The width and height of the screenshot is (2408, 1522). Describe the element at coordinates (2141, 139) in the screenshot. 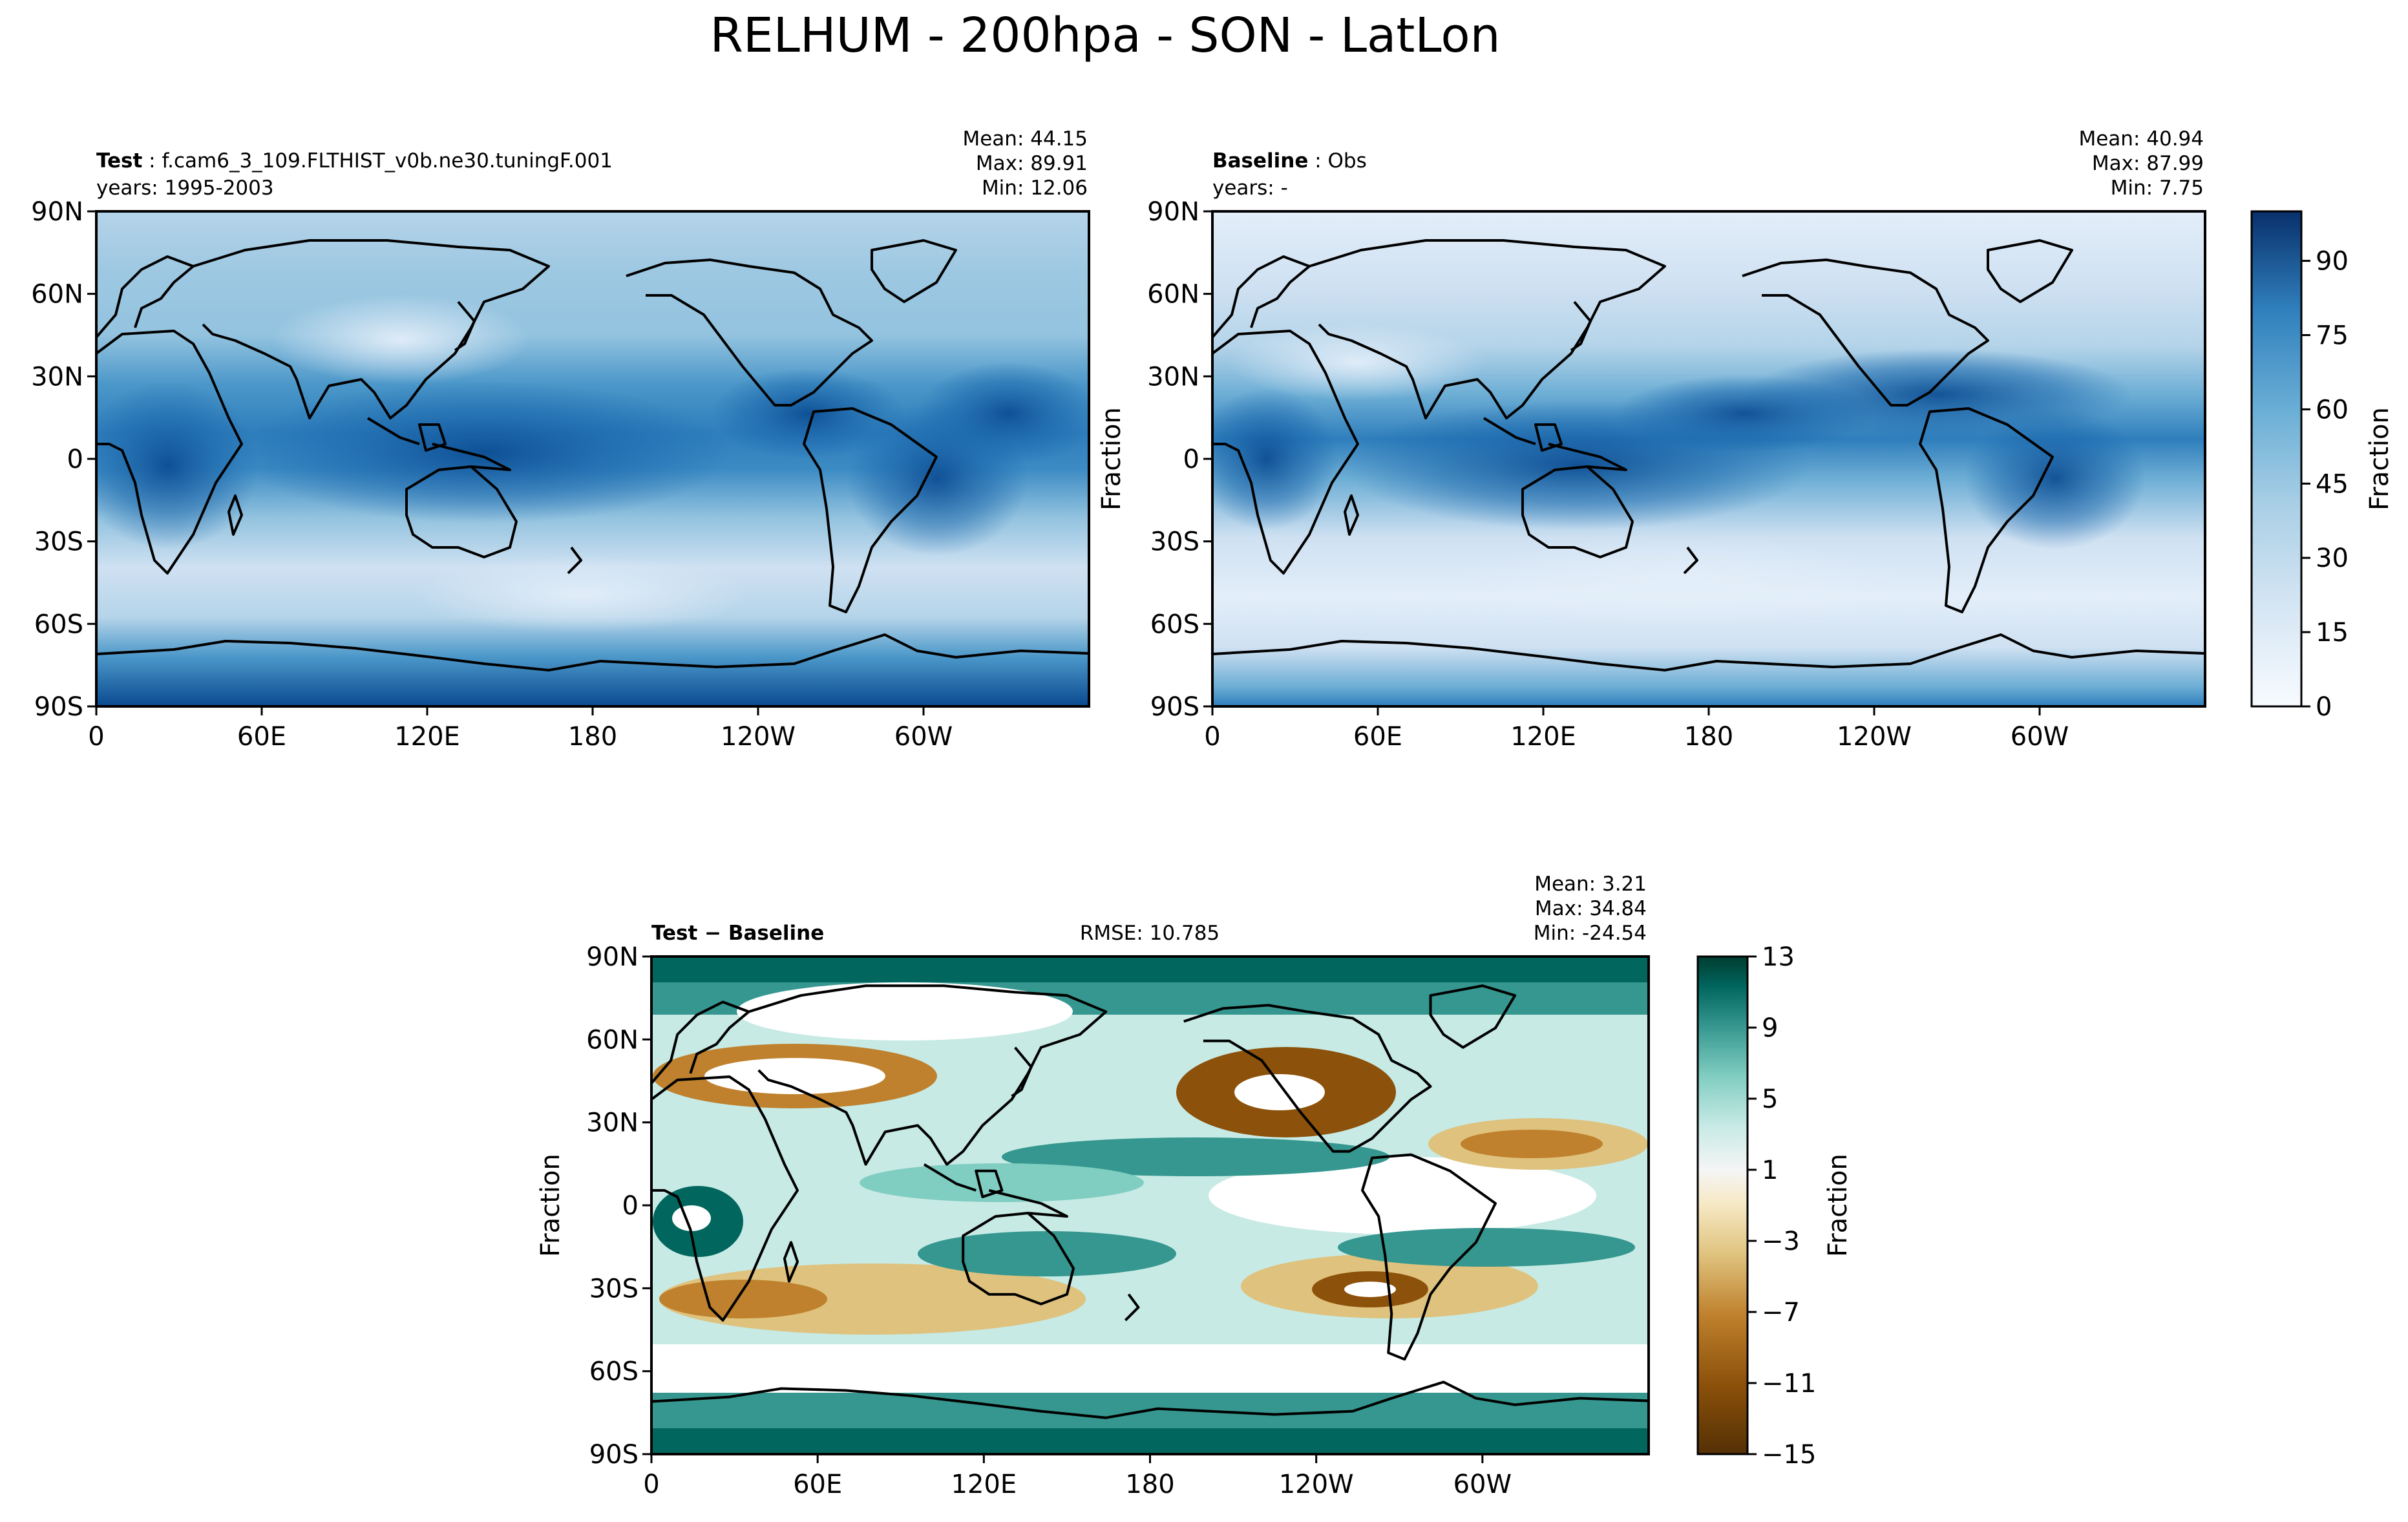

I see `baseline-stat-mean: Mean: 40.94` at that location.